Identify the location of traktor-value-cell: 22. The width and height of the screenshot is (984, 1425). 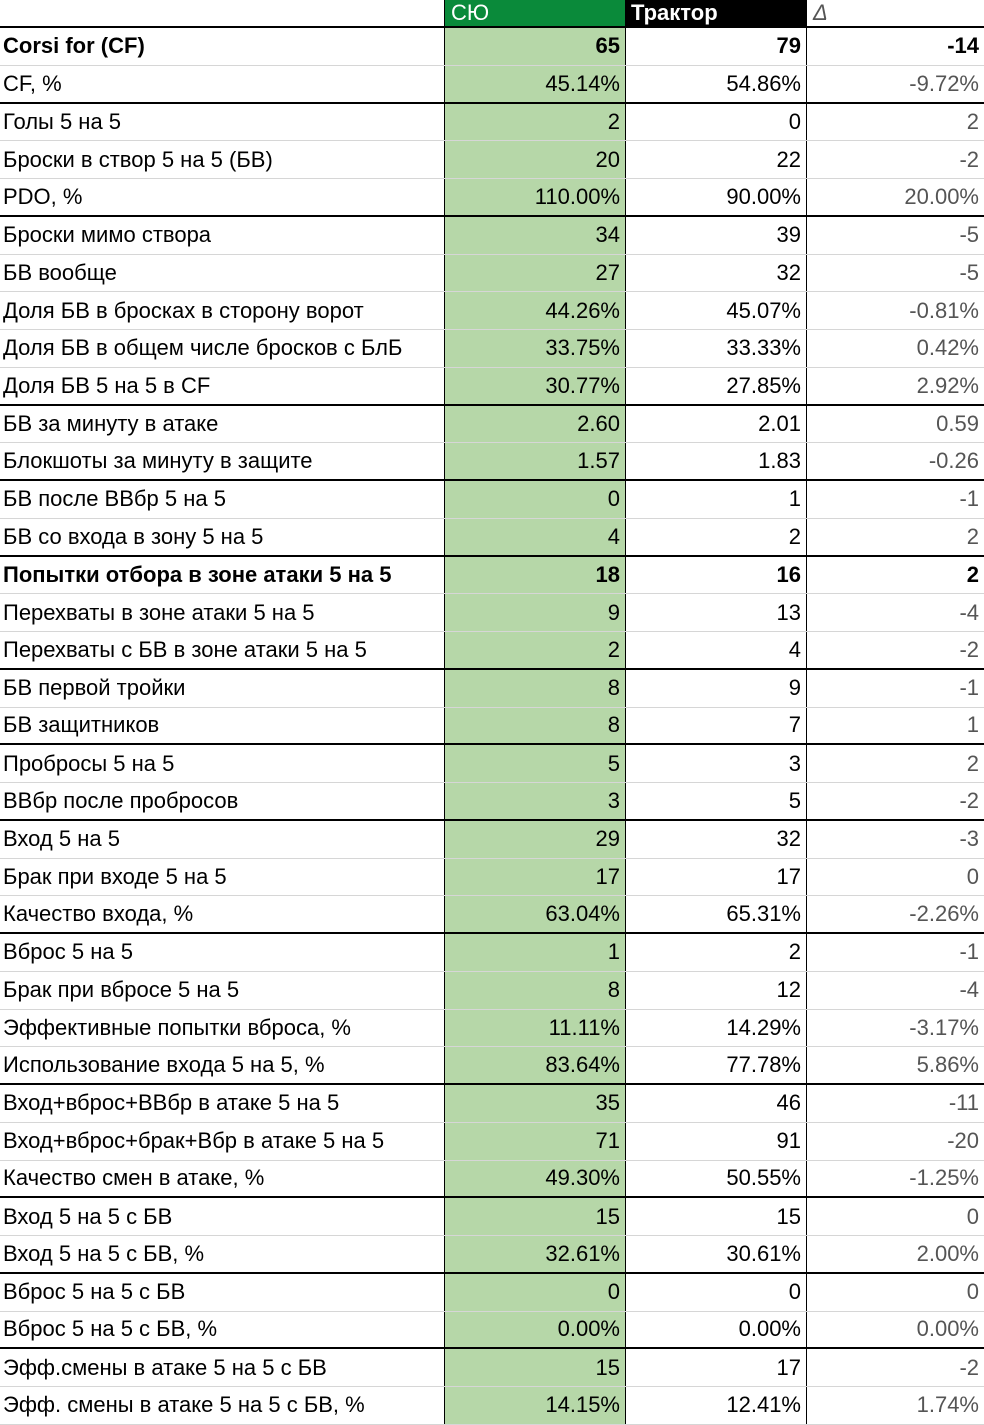
(715, 159).